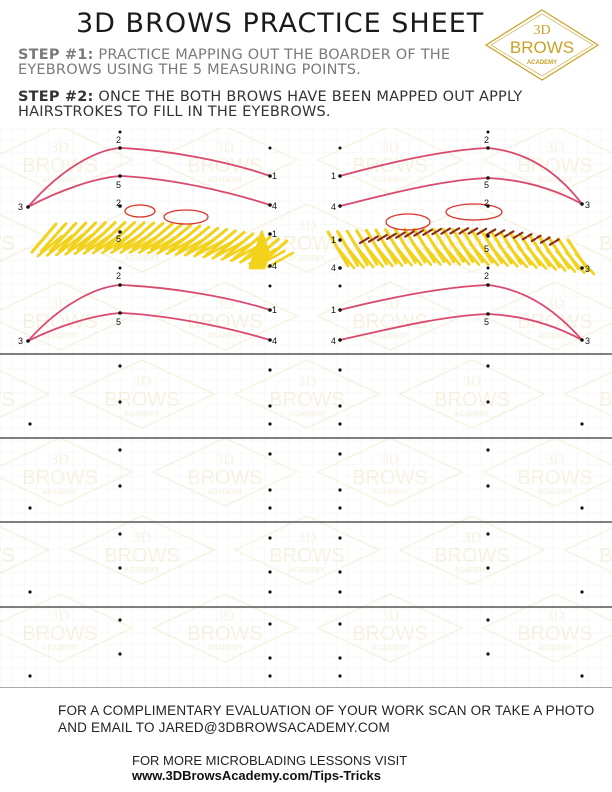 This screenshot has height=792, width=612. Describe the element at coordinates (257, 775) in the screenshot. I see `lessons-link: www.3DBrowsAcademy.com/Tips-Tricks` at that location.